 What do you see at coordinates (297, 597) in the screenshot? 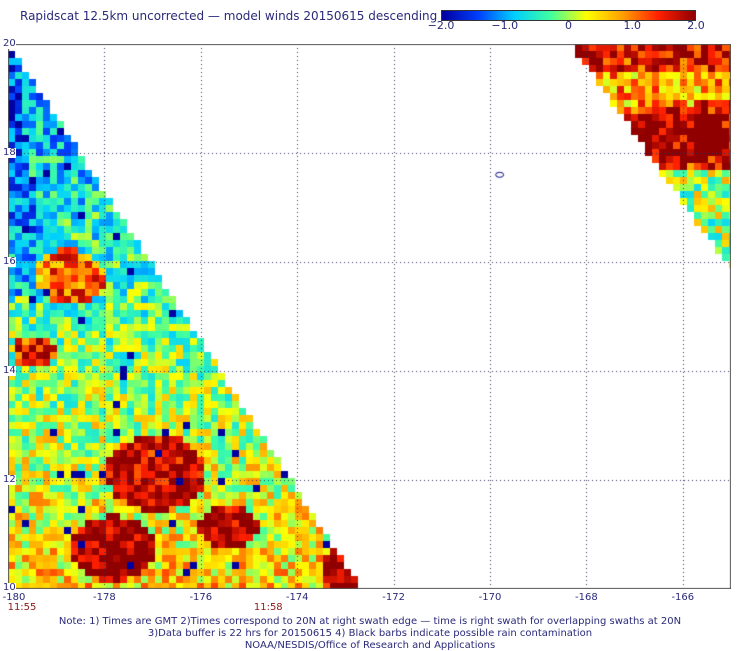
I see `longitude-label: -174` at bounding box center [297, 597].